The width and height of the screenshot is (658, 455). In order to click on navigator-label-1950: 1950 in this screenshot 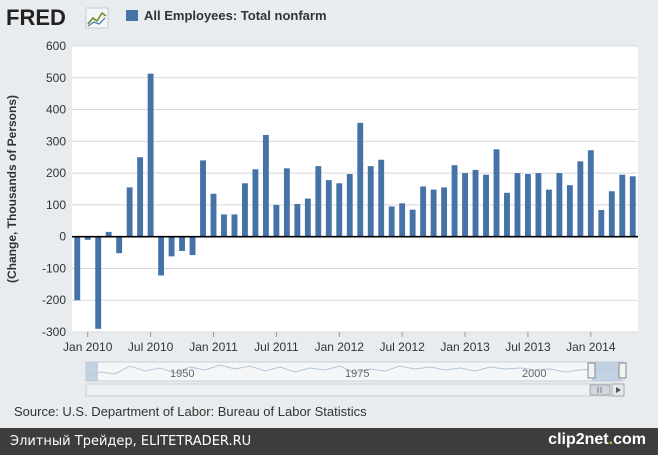, I will do `click(182, 374)`.